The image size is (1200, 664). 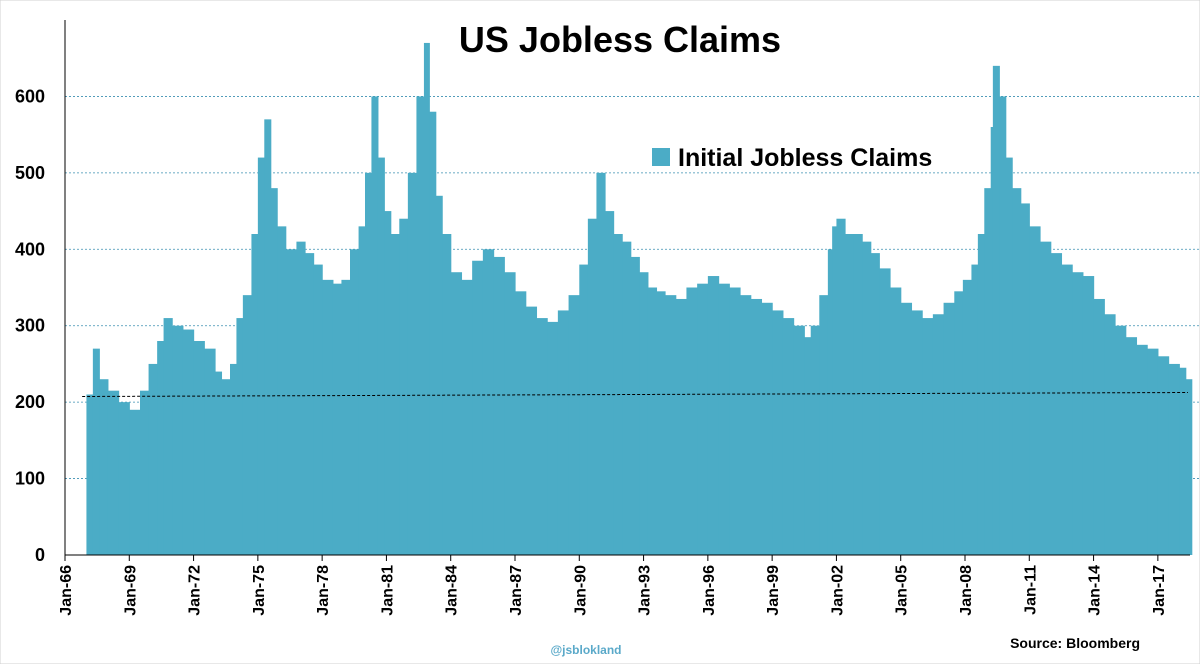 I want to click on legend-swatch, so click(x=661, y=157).